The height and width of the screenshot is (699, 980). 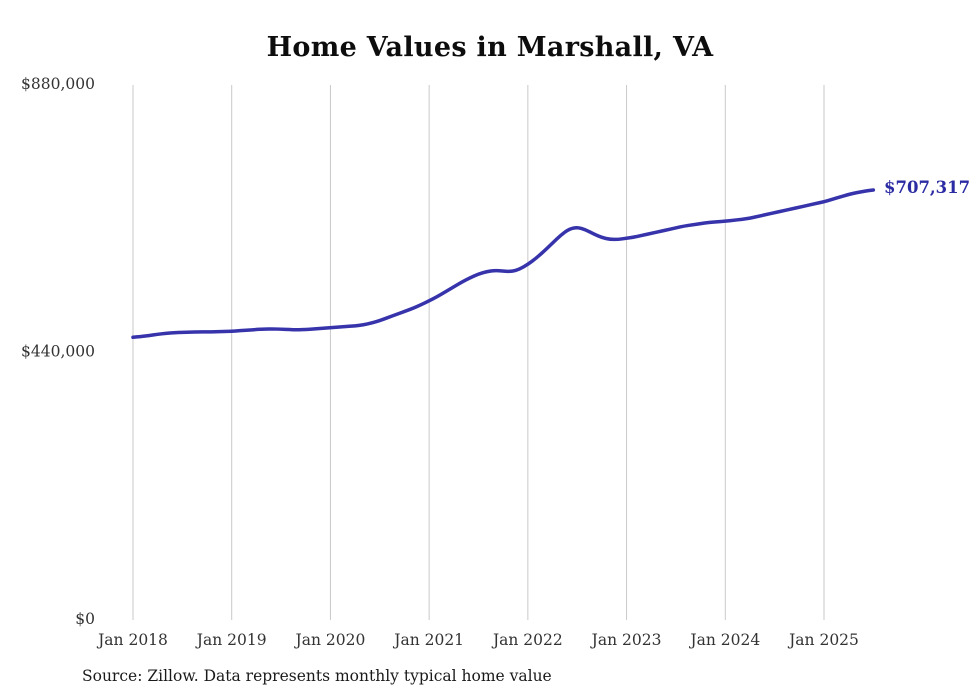 What do you see at coordinates (330, 640) in the screenshot?
I see `x-axis-tick-label: Jan 2020` at bounding box center [330, 640].